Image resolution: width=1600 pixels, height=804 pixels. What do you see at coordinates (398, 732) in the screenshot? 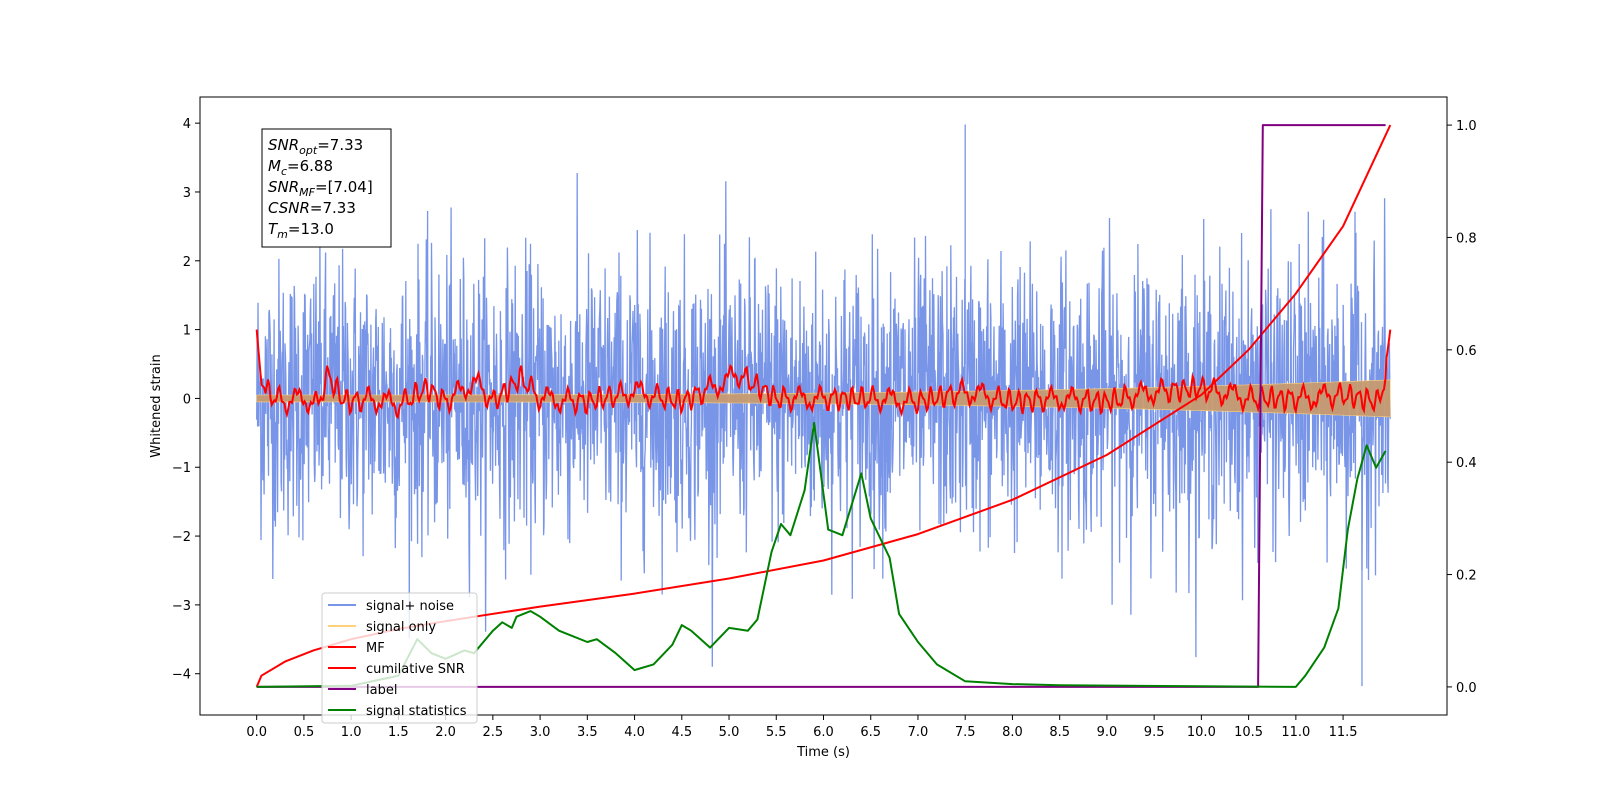
I see `x-tick-label: 1.5` at bounding box center [398, 732].